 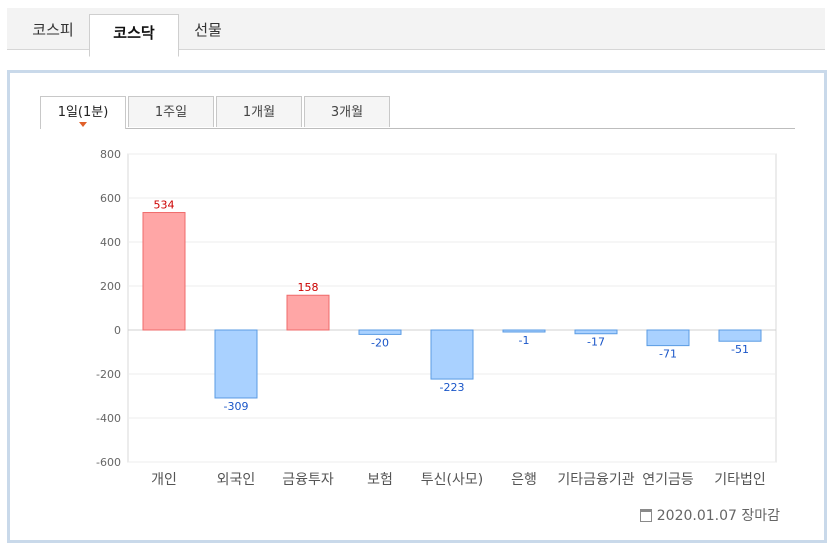 What do you see at coordinates (524, 480) in the screenshot?
I see `x-tick-label: 은행` at bounding box center [524, 480].